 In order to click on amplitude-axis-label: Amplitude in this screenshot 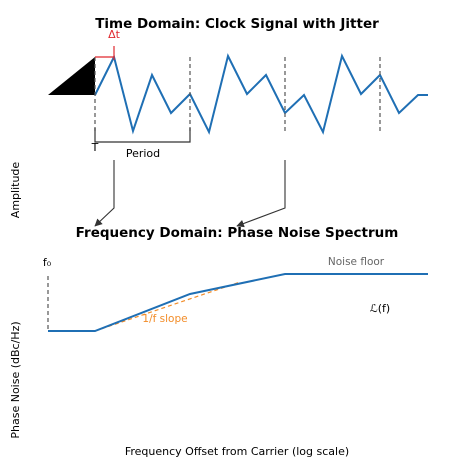, I will do `click(15, 190)`.